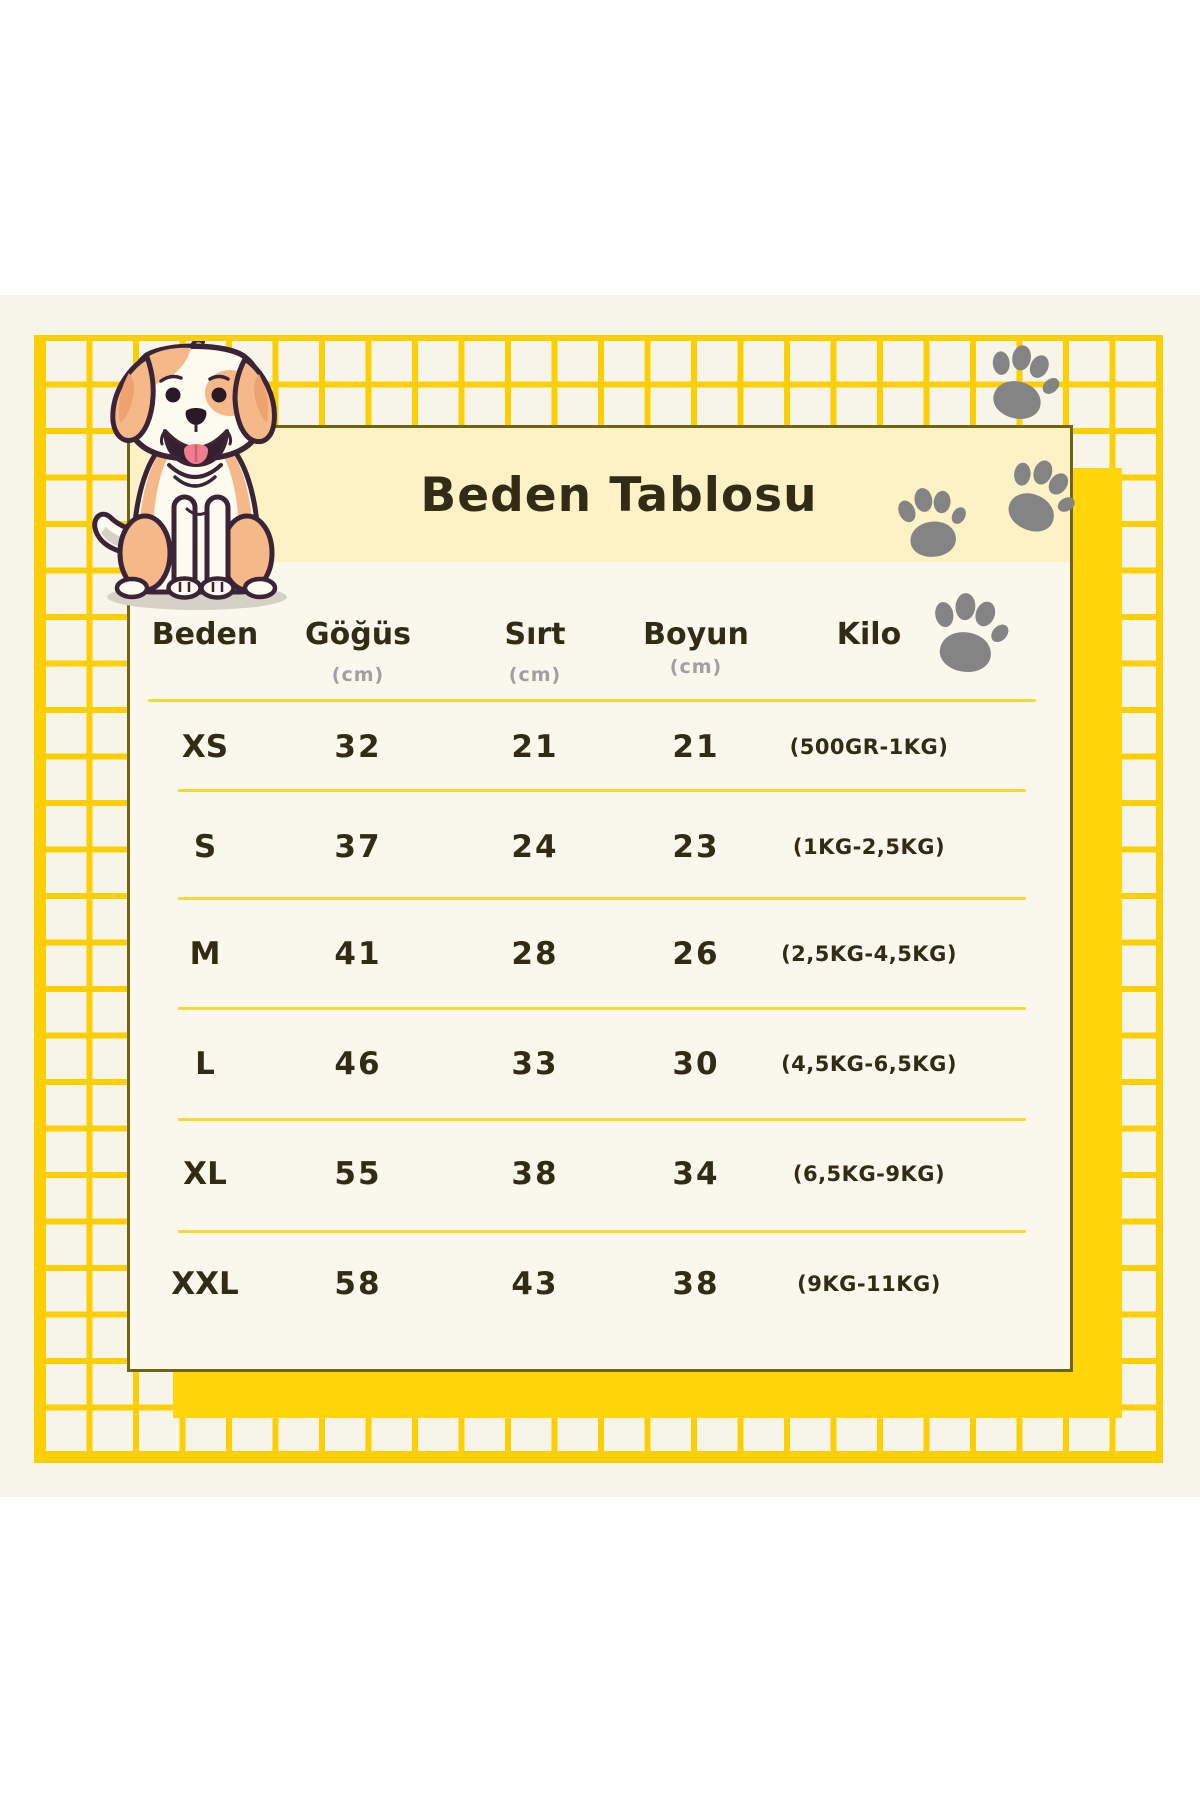  I want to click on back-value: 38, so click(535, 1174).